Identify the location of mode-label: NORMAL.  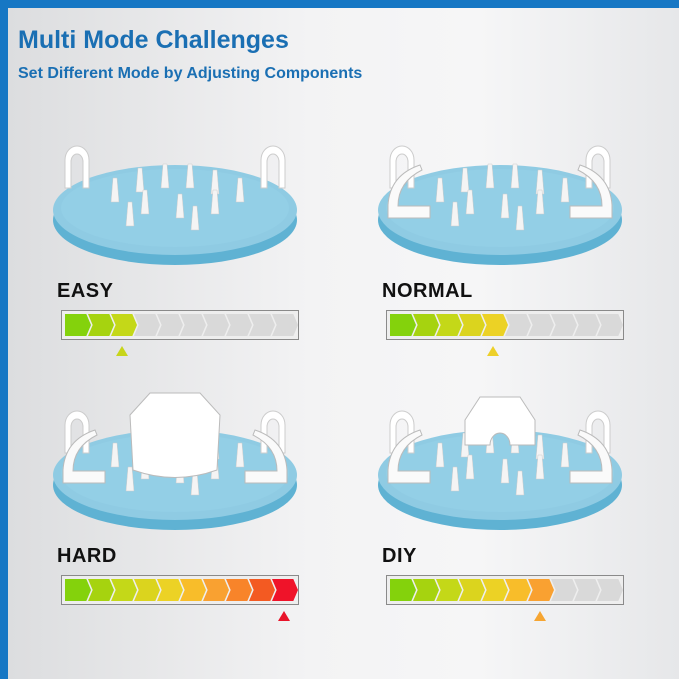
(427, 291).